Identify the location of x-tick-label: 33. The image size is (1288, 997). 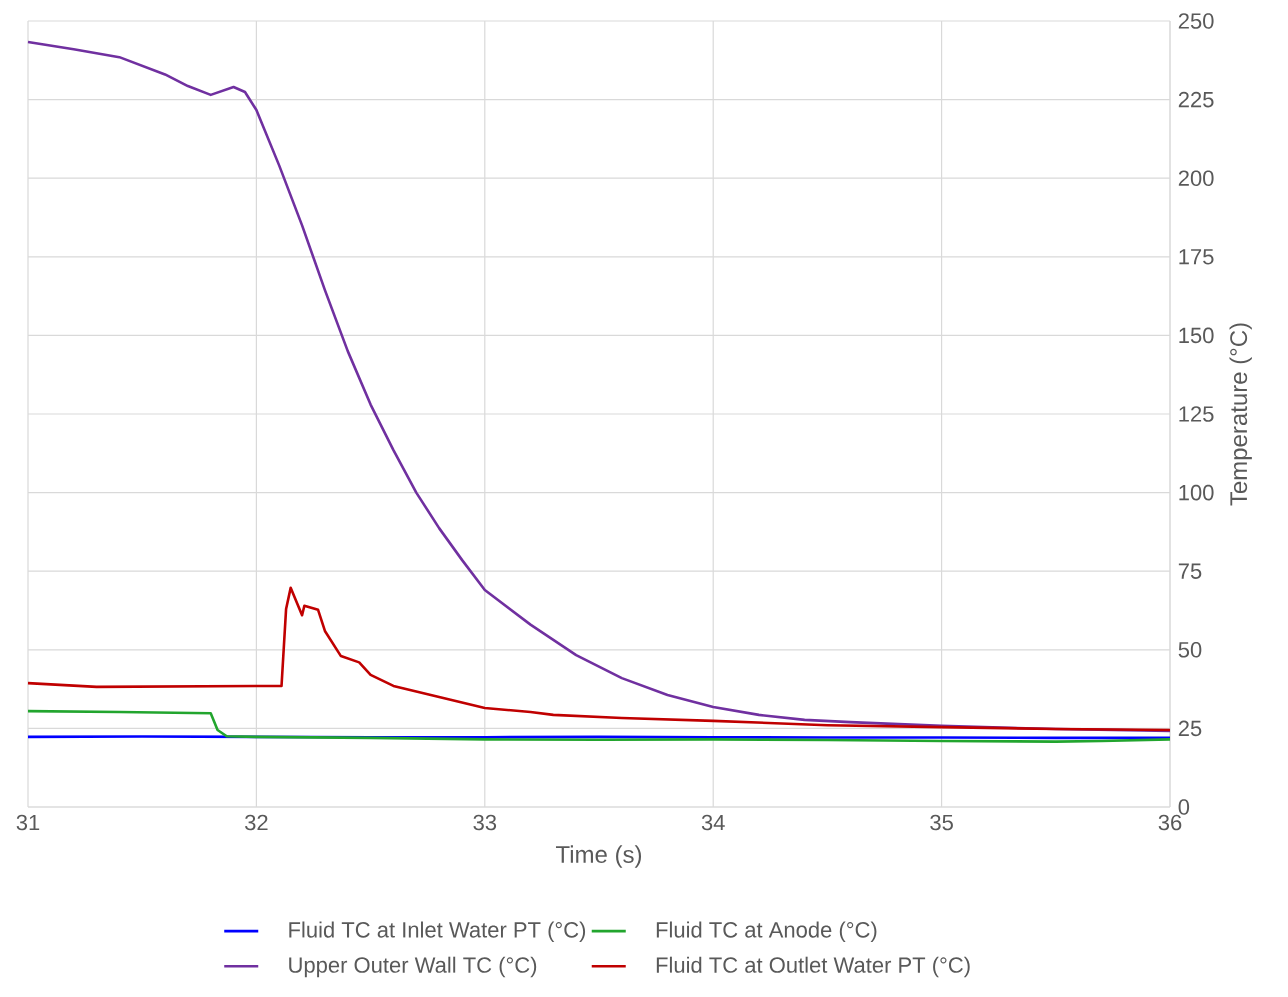
(485, 822).